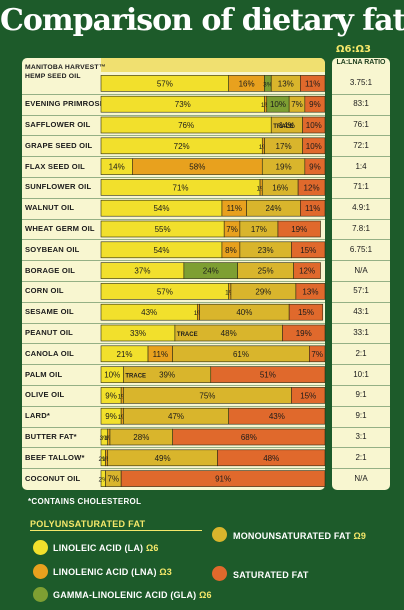 This screenshot has width=404, height=610. I want to click on data-label-la: 55%, so click(163, 229).